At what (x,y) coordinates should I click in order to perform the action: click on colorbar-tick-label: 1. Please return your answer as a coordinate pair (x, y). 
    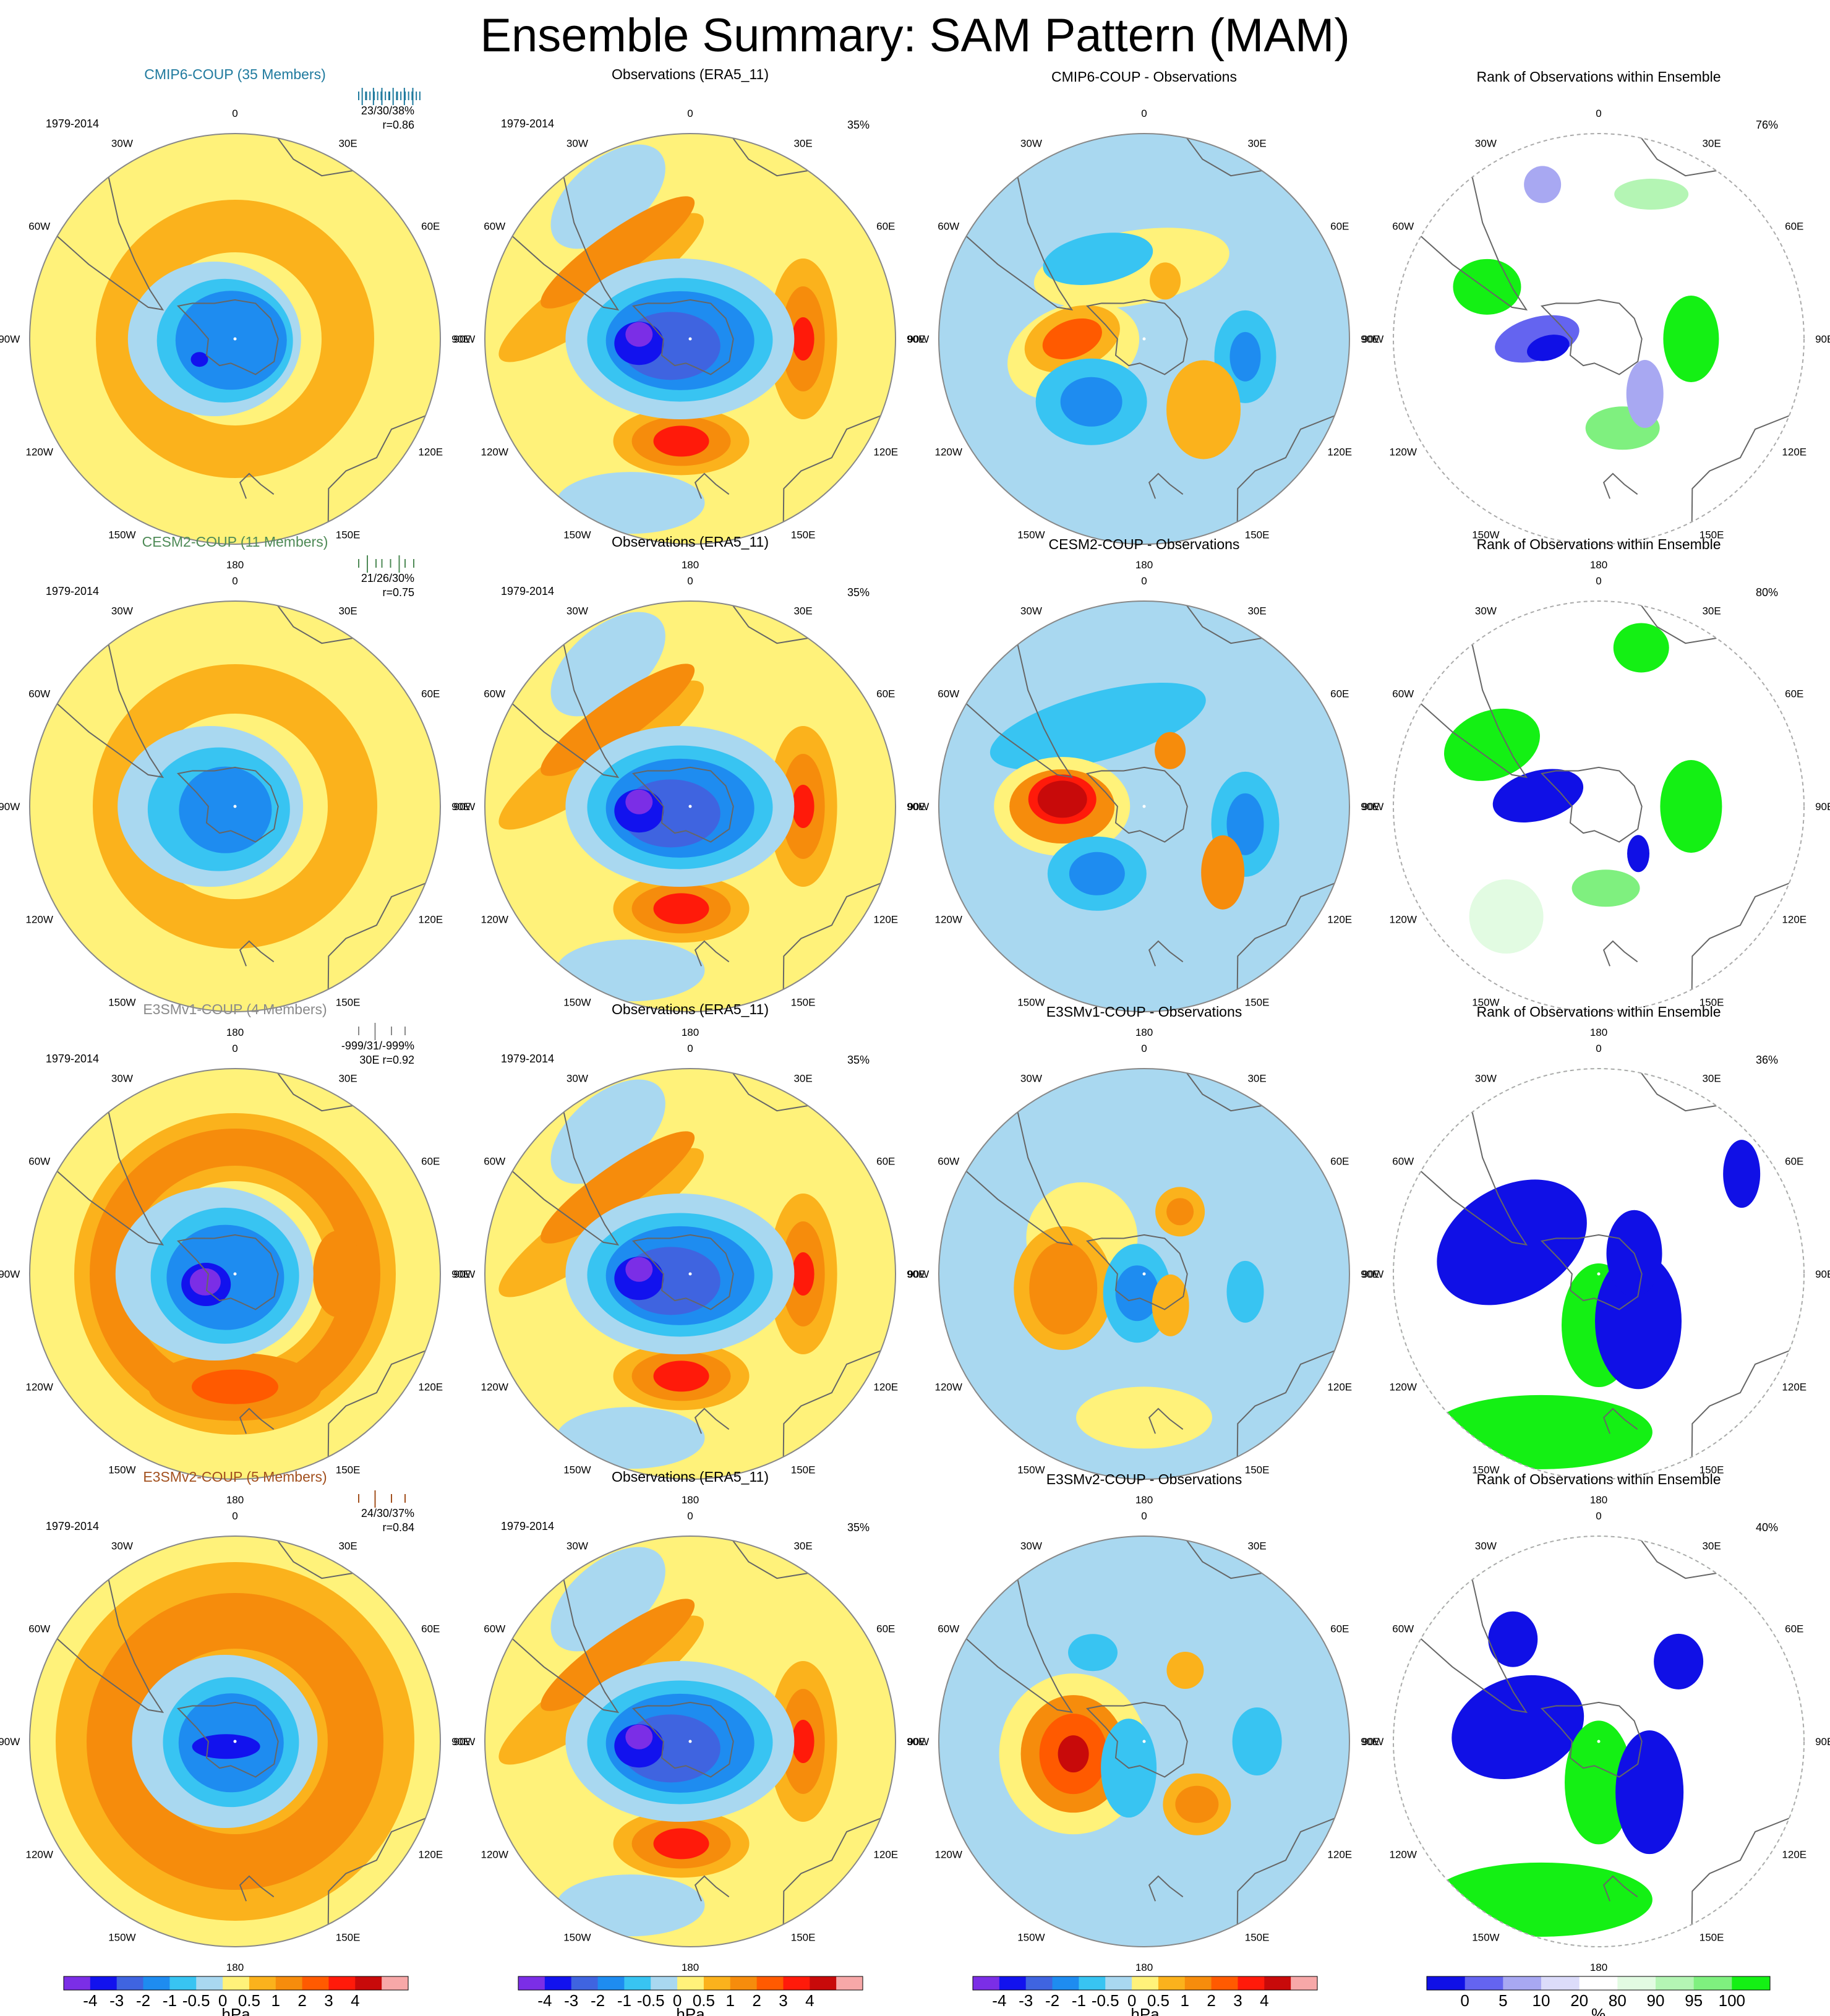
    Looking at the image, I should click on (1185, 2000).